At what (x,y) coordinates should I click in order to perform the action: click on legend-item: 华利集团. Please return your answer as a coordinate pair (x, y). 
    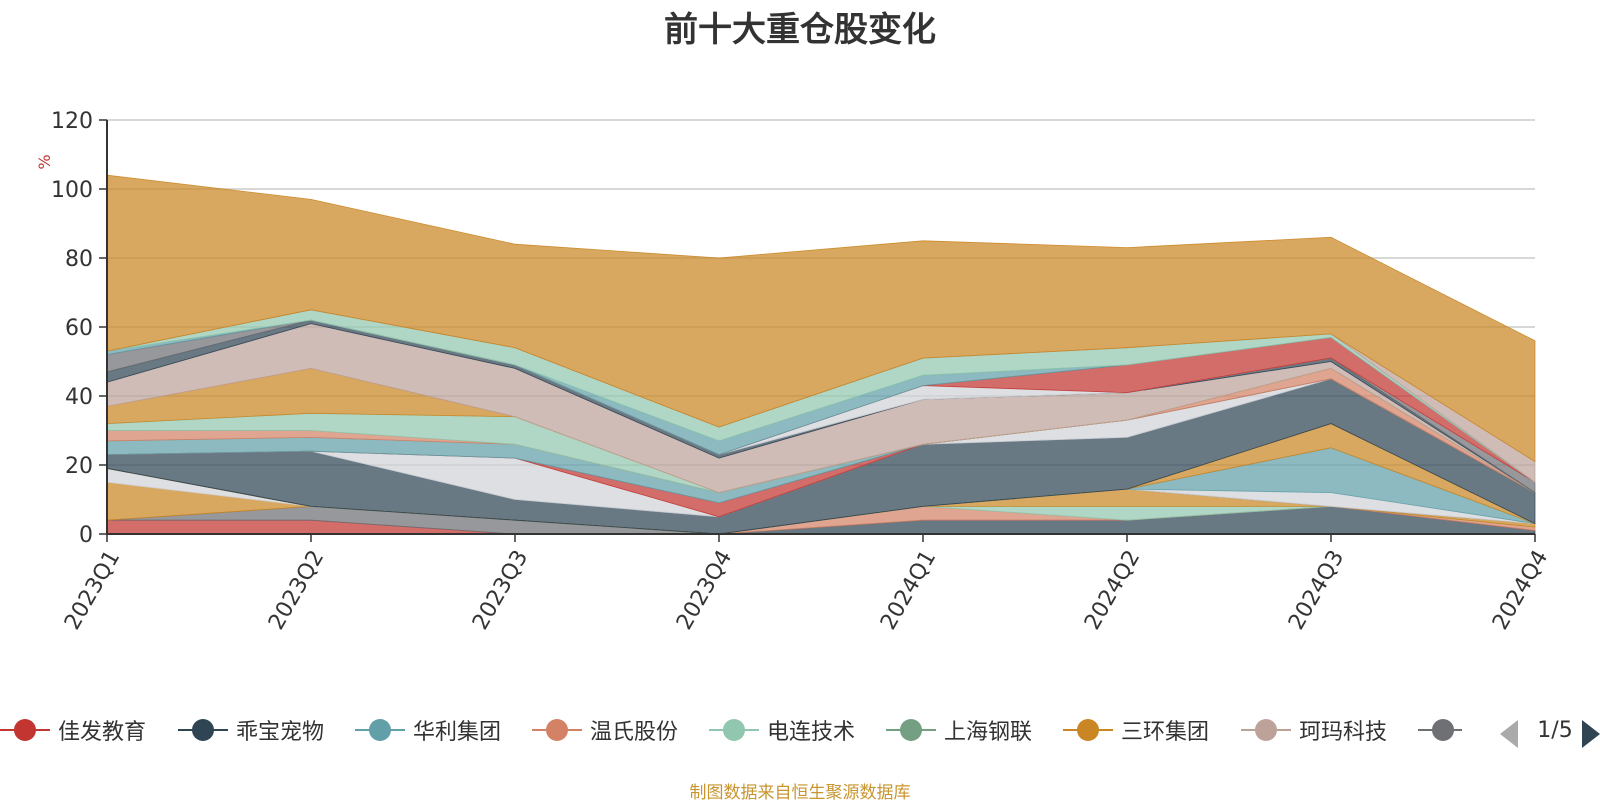
    Looking at the image, I should click on (428, 730).